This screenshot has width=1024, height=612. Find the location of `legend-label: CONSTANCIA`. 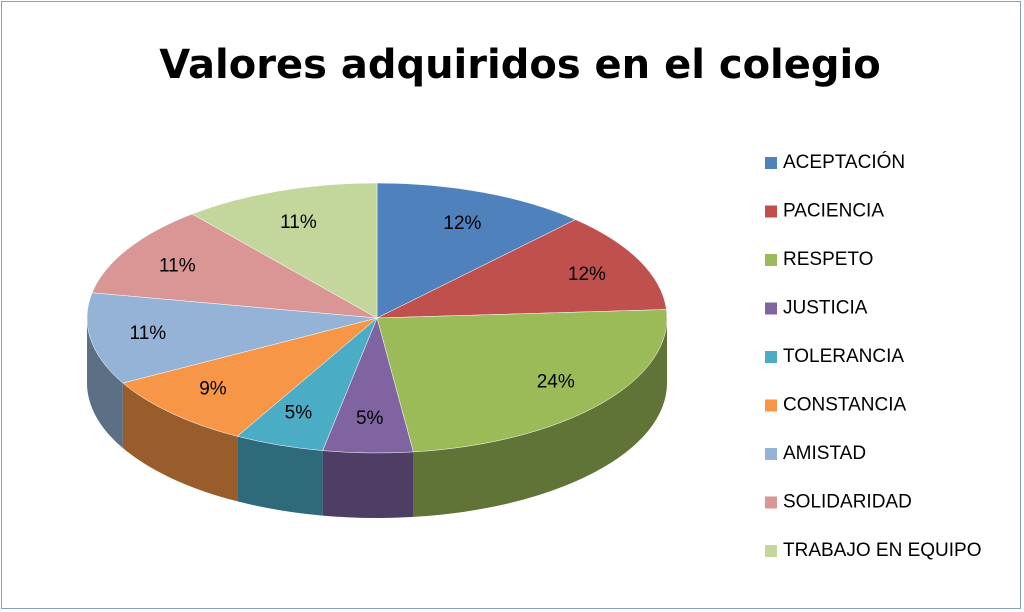

legend-label: CONSTANCIA is located at coordinates (844, 405).